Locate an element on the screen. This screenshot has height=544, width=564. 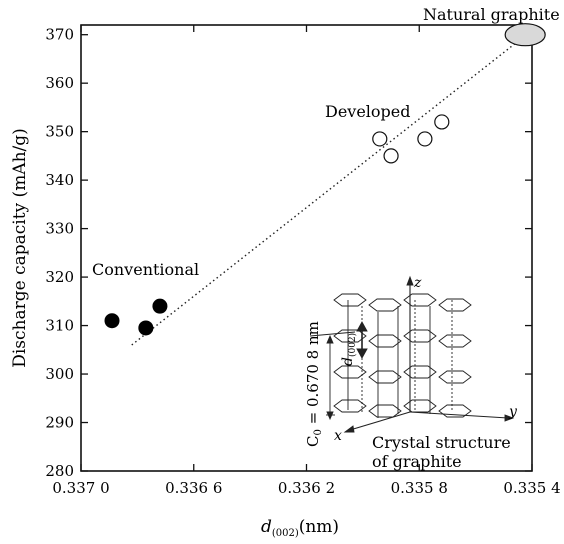
y-tick-label: 350 is located at coordinates (59, 132).